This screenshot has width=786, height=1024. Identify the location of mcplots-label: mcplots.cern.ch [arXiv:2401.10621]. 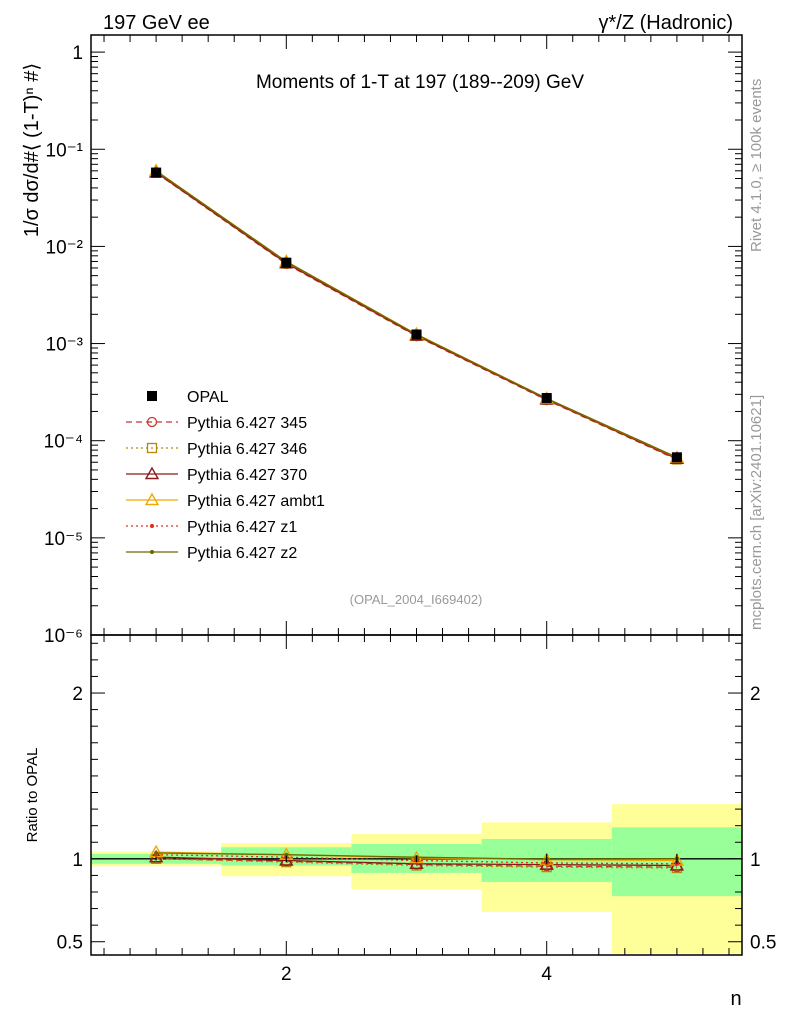
(756, 512).